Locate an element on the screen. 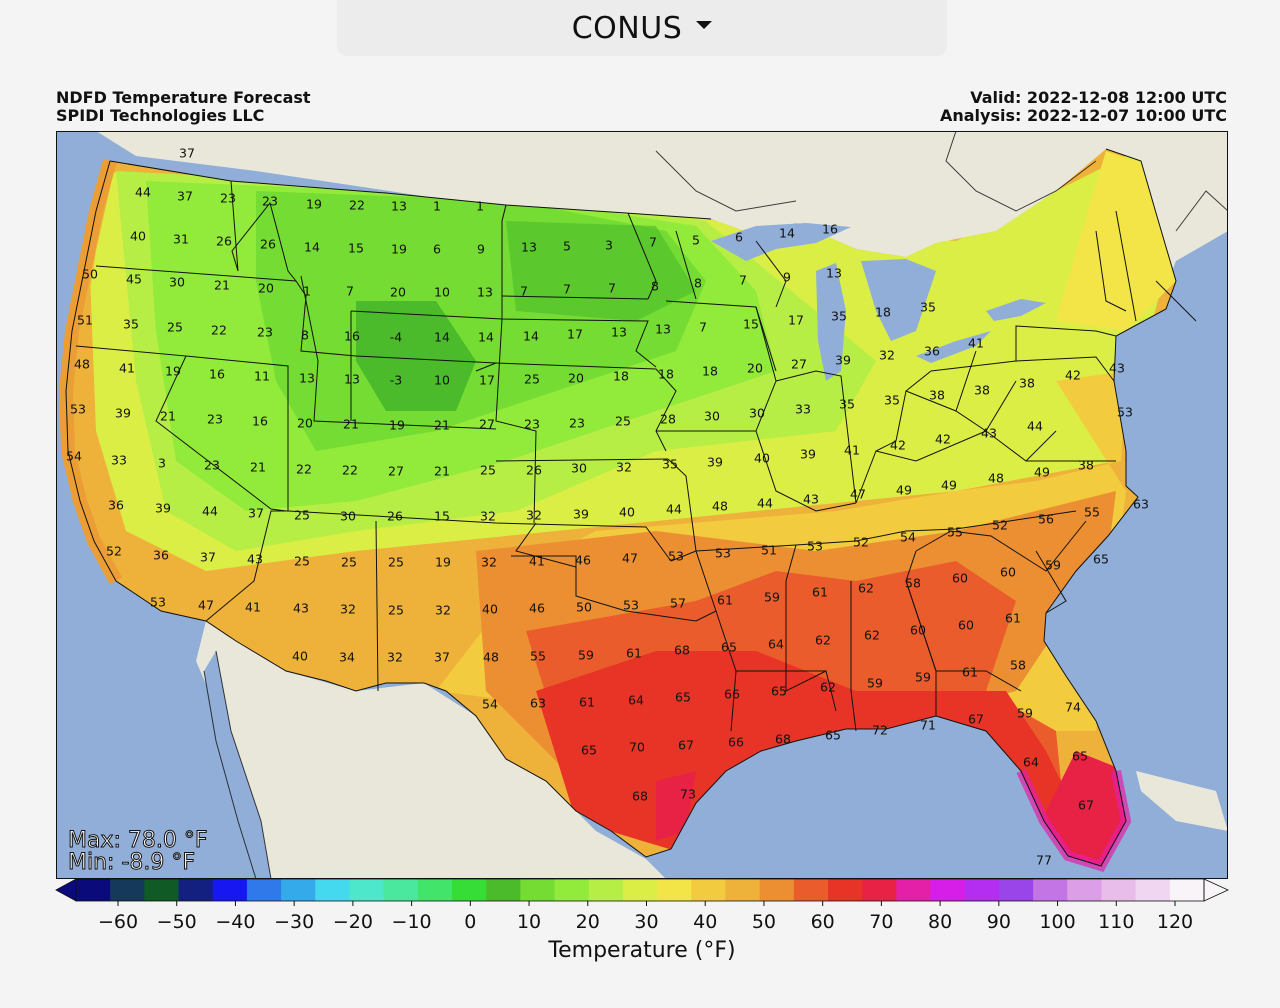  region-dropdown: CONUS is located at coordinates (642, 28).